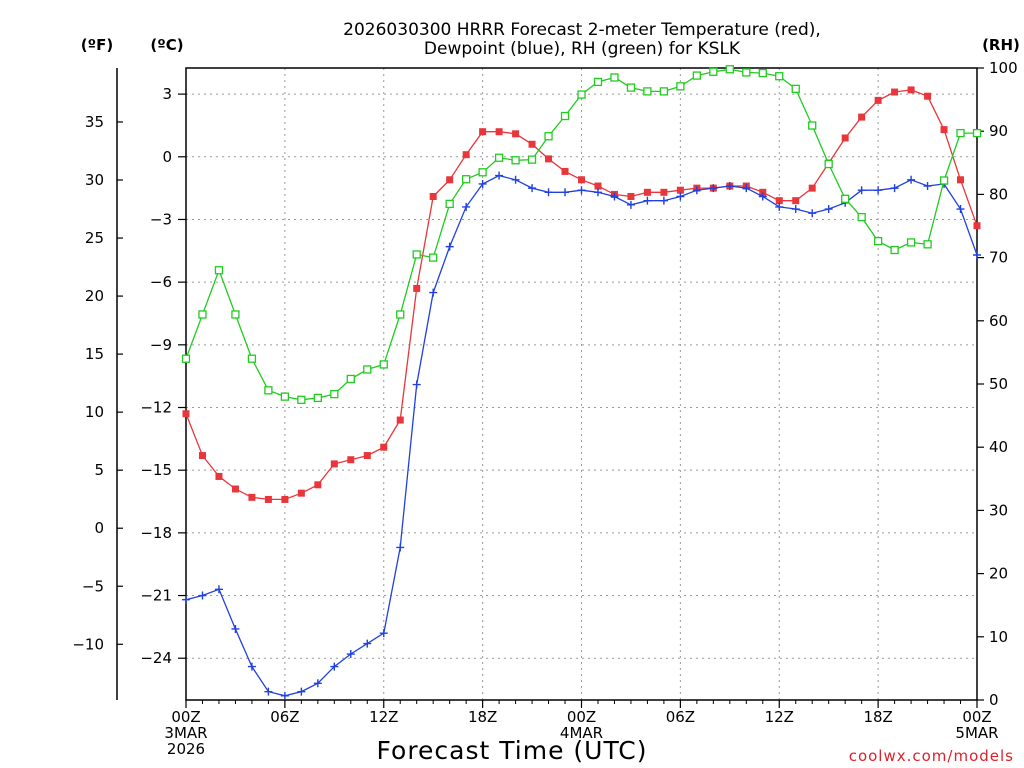 The height and width of the screenshot is (768, 1024). What do you see at coordinates (161, 282) in the screenshot?
I see `celsius-tick-label: −6` at bounding box center [161, 282].